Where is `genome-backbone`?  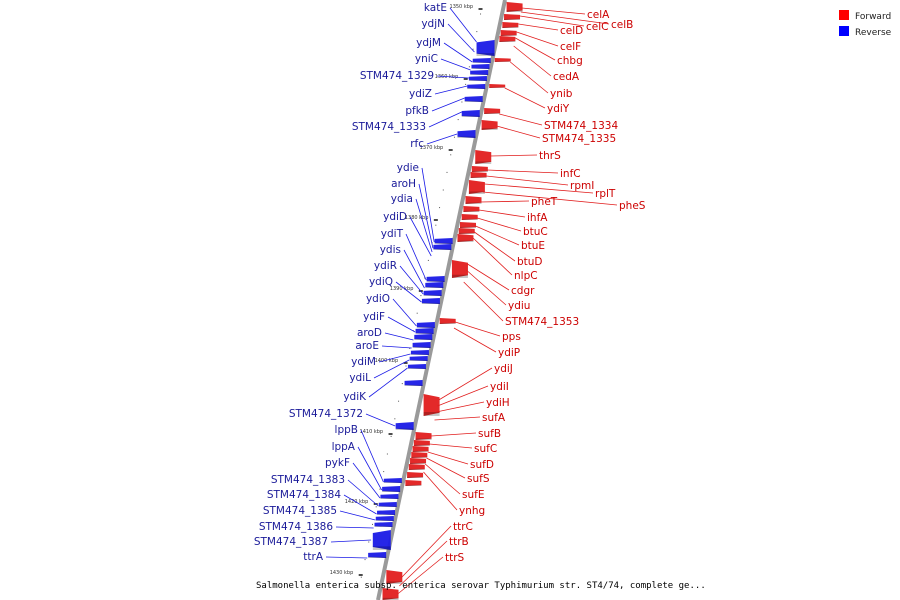
genome-backbone is located at coordinates (441, 300).